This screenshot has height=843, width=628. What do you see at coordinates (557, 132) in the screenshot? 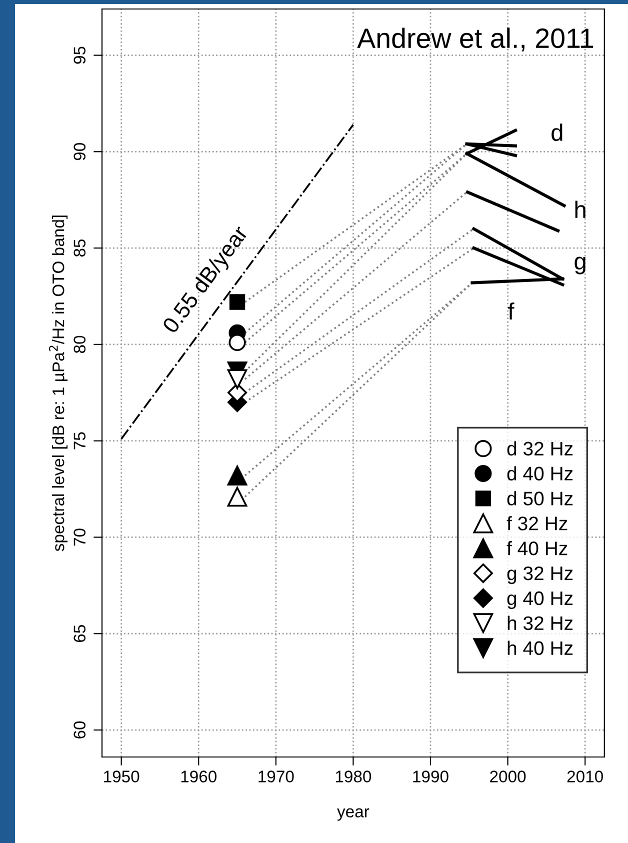
I see `annotation: d` at bounding box center [557, 132].